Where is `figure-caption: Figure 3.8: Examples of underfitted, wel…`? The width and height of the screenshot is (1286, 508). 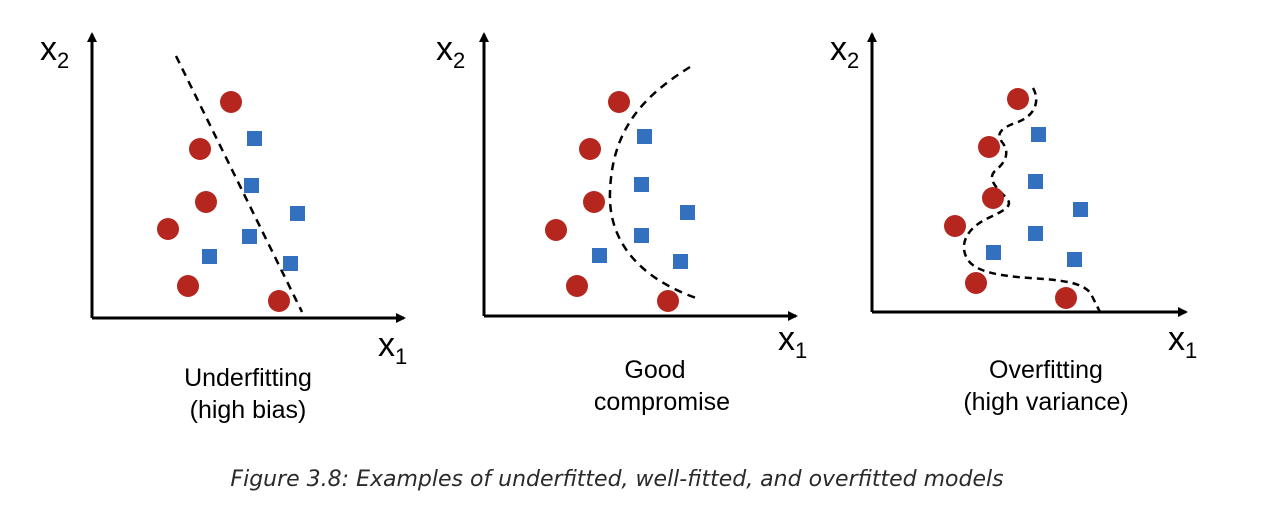 figure-caption: Figure 3.8: Examples of underfitted, wel… is located at coordinates (616, 479).